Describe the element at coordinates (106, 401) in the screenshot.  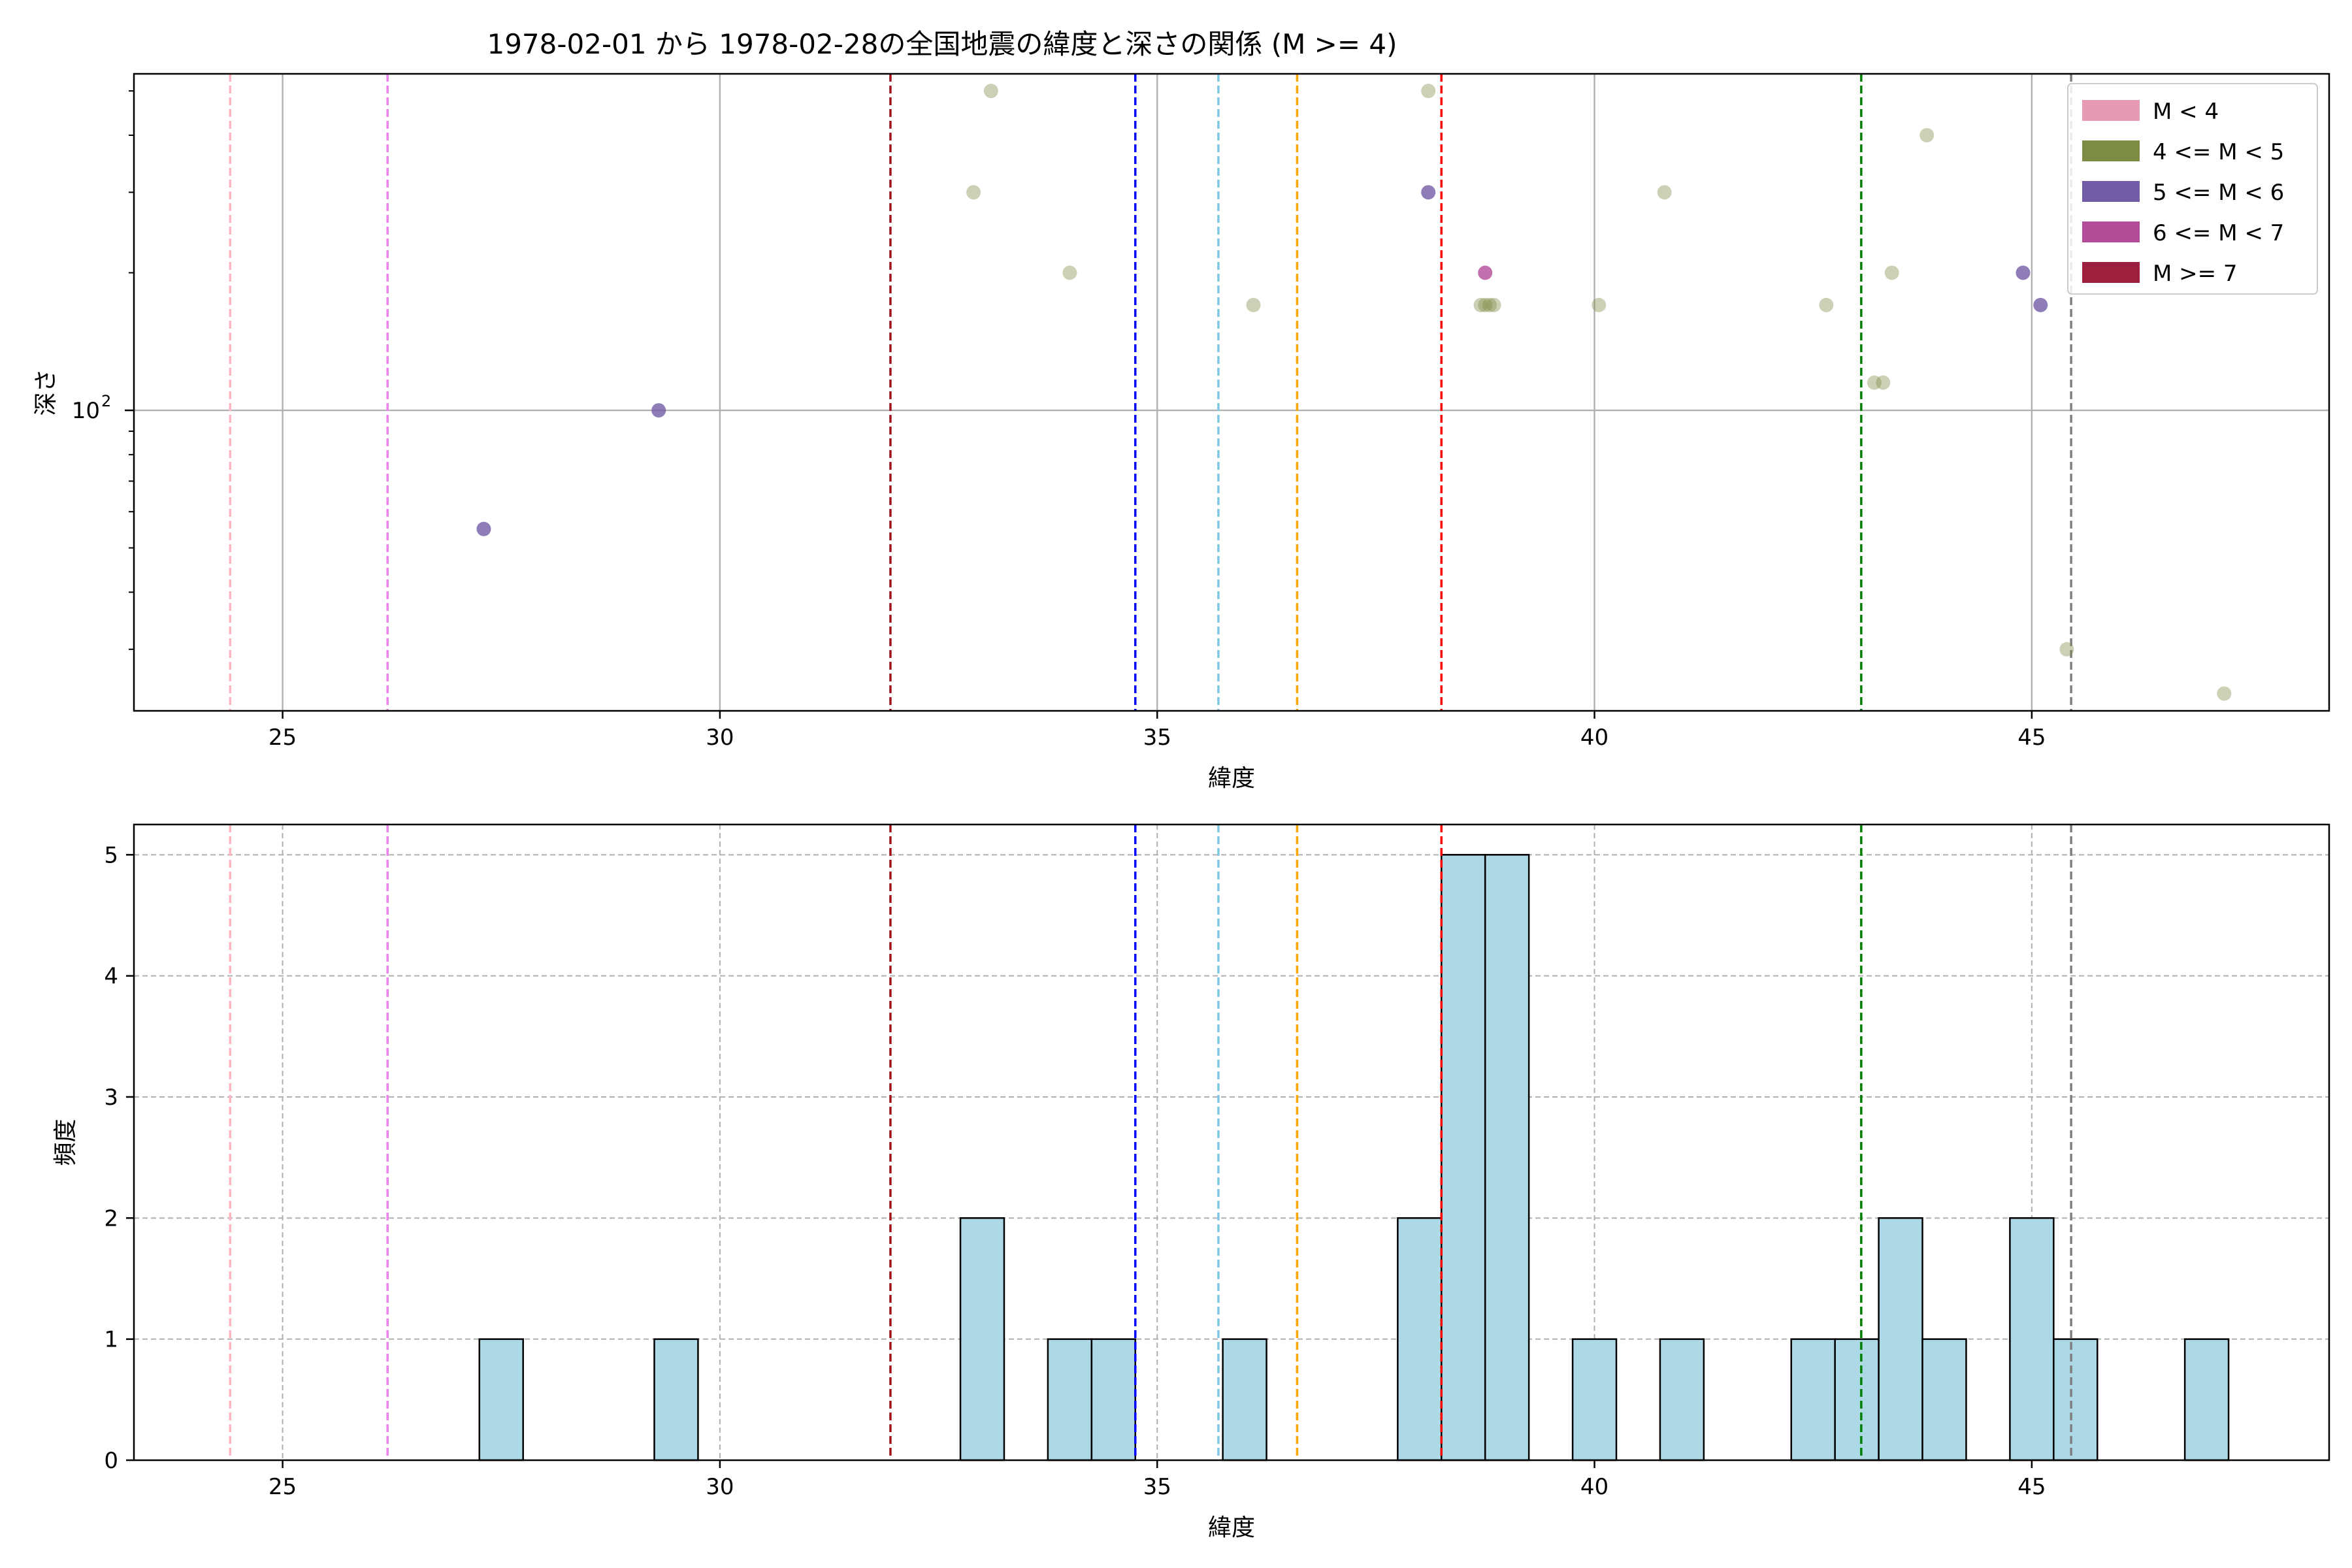
I see `y-tick-exponent: 2` at that location.